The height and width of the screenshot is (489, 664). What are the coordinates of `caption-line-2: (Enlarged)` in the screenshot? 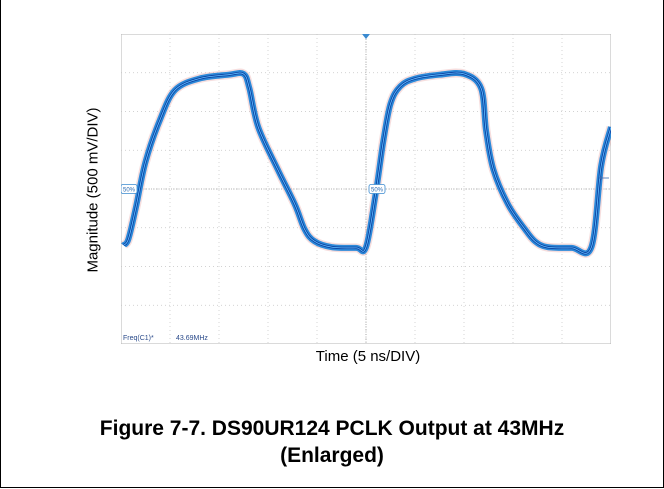 It's located at (332, 455).